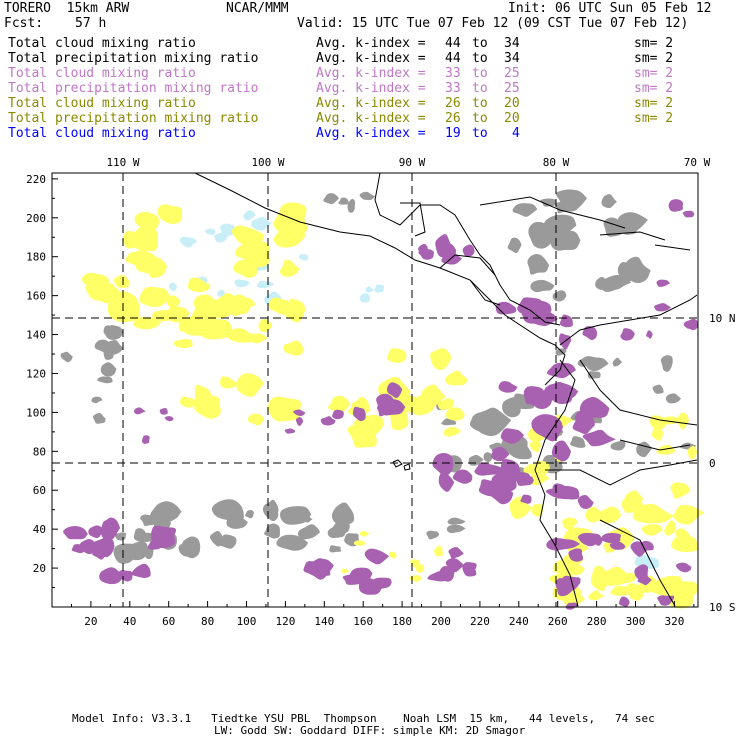 This screenshot has height=740, width=740. What do you see at coordinates (102, 73) in the screenshot?
I see `legend-field-name: Total cloud mixing ratio` at bounding box center [102, 73].